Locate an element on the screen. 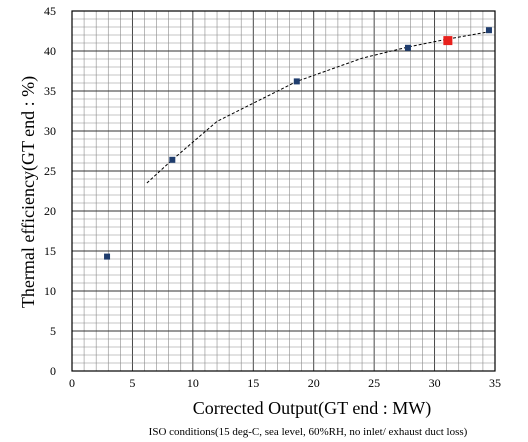  x-tick-label: 15 is located at coordinates (253, 383).